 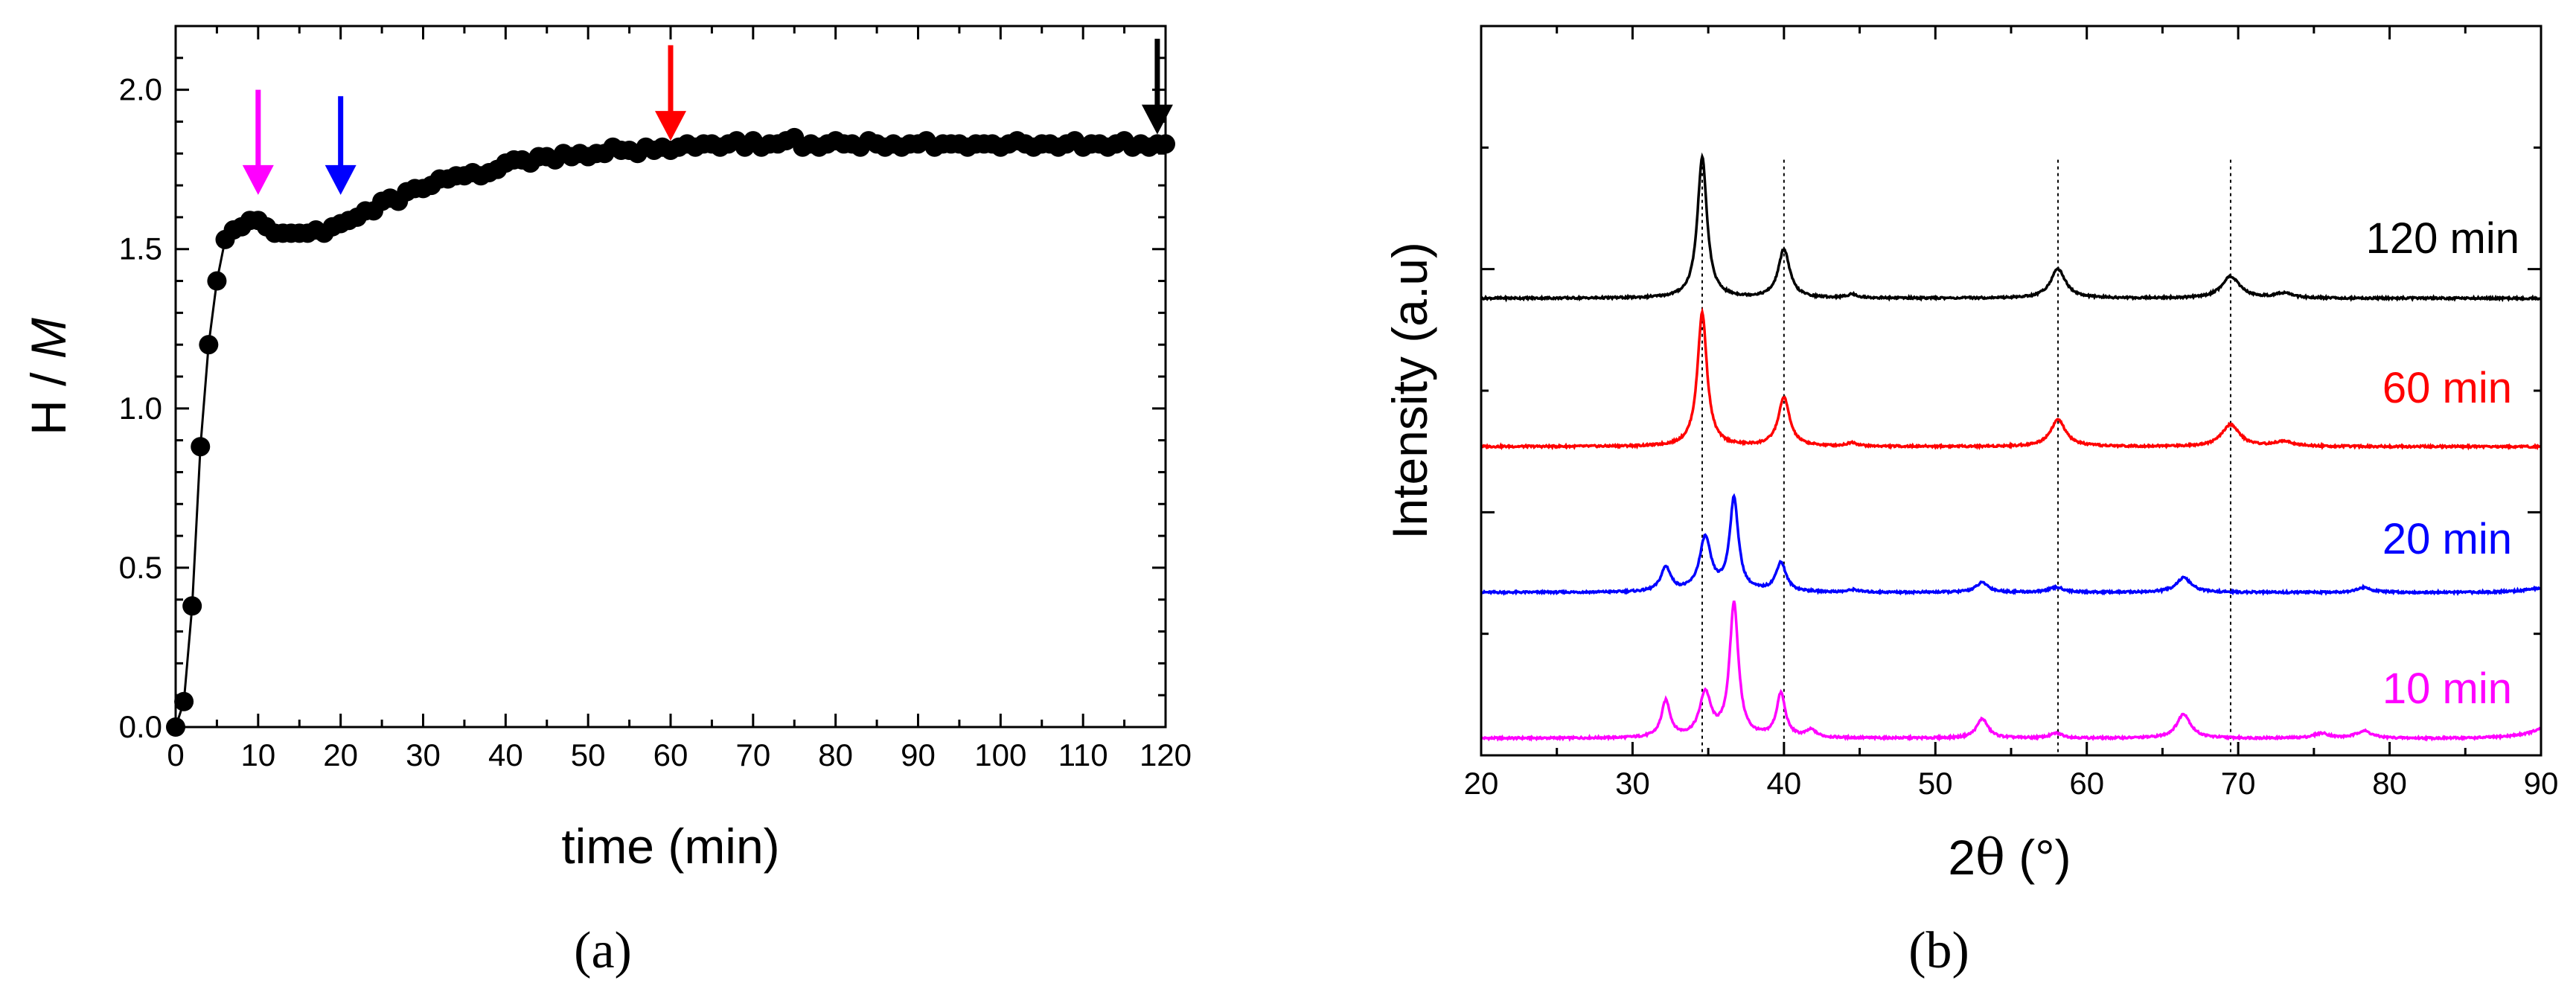 What do you see at coordinates (2447, 388) in the screenshot?
I see `series-label-60-min: 60 min` at bounding box center [2447, 388].